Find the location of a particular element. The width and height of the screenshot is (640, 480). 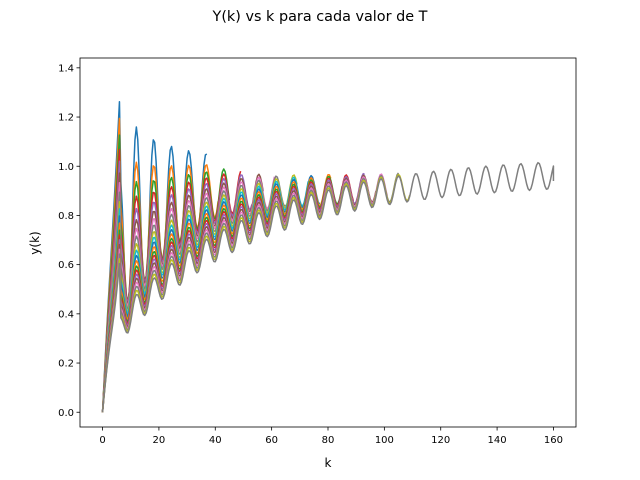

y-tick-label: 0.8 is located at coordinates (66, 216).